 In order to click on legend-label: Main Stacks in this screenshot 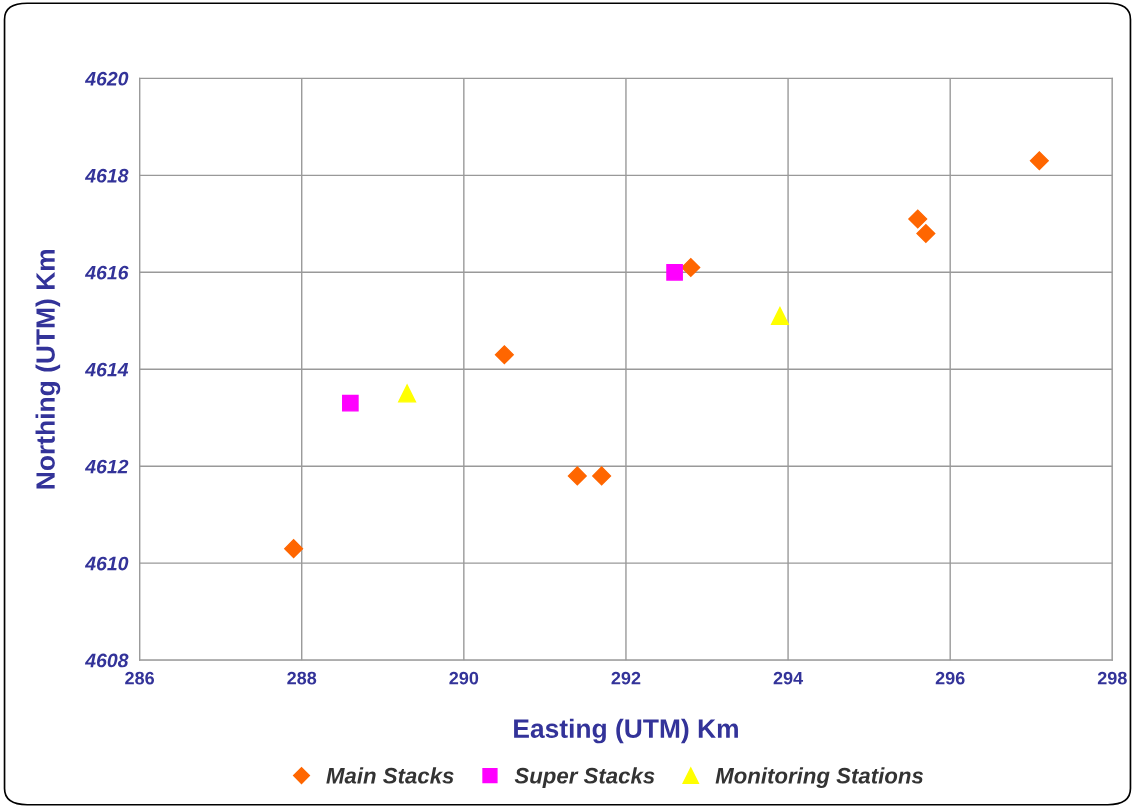, I will do `click(390, 775)`.